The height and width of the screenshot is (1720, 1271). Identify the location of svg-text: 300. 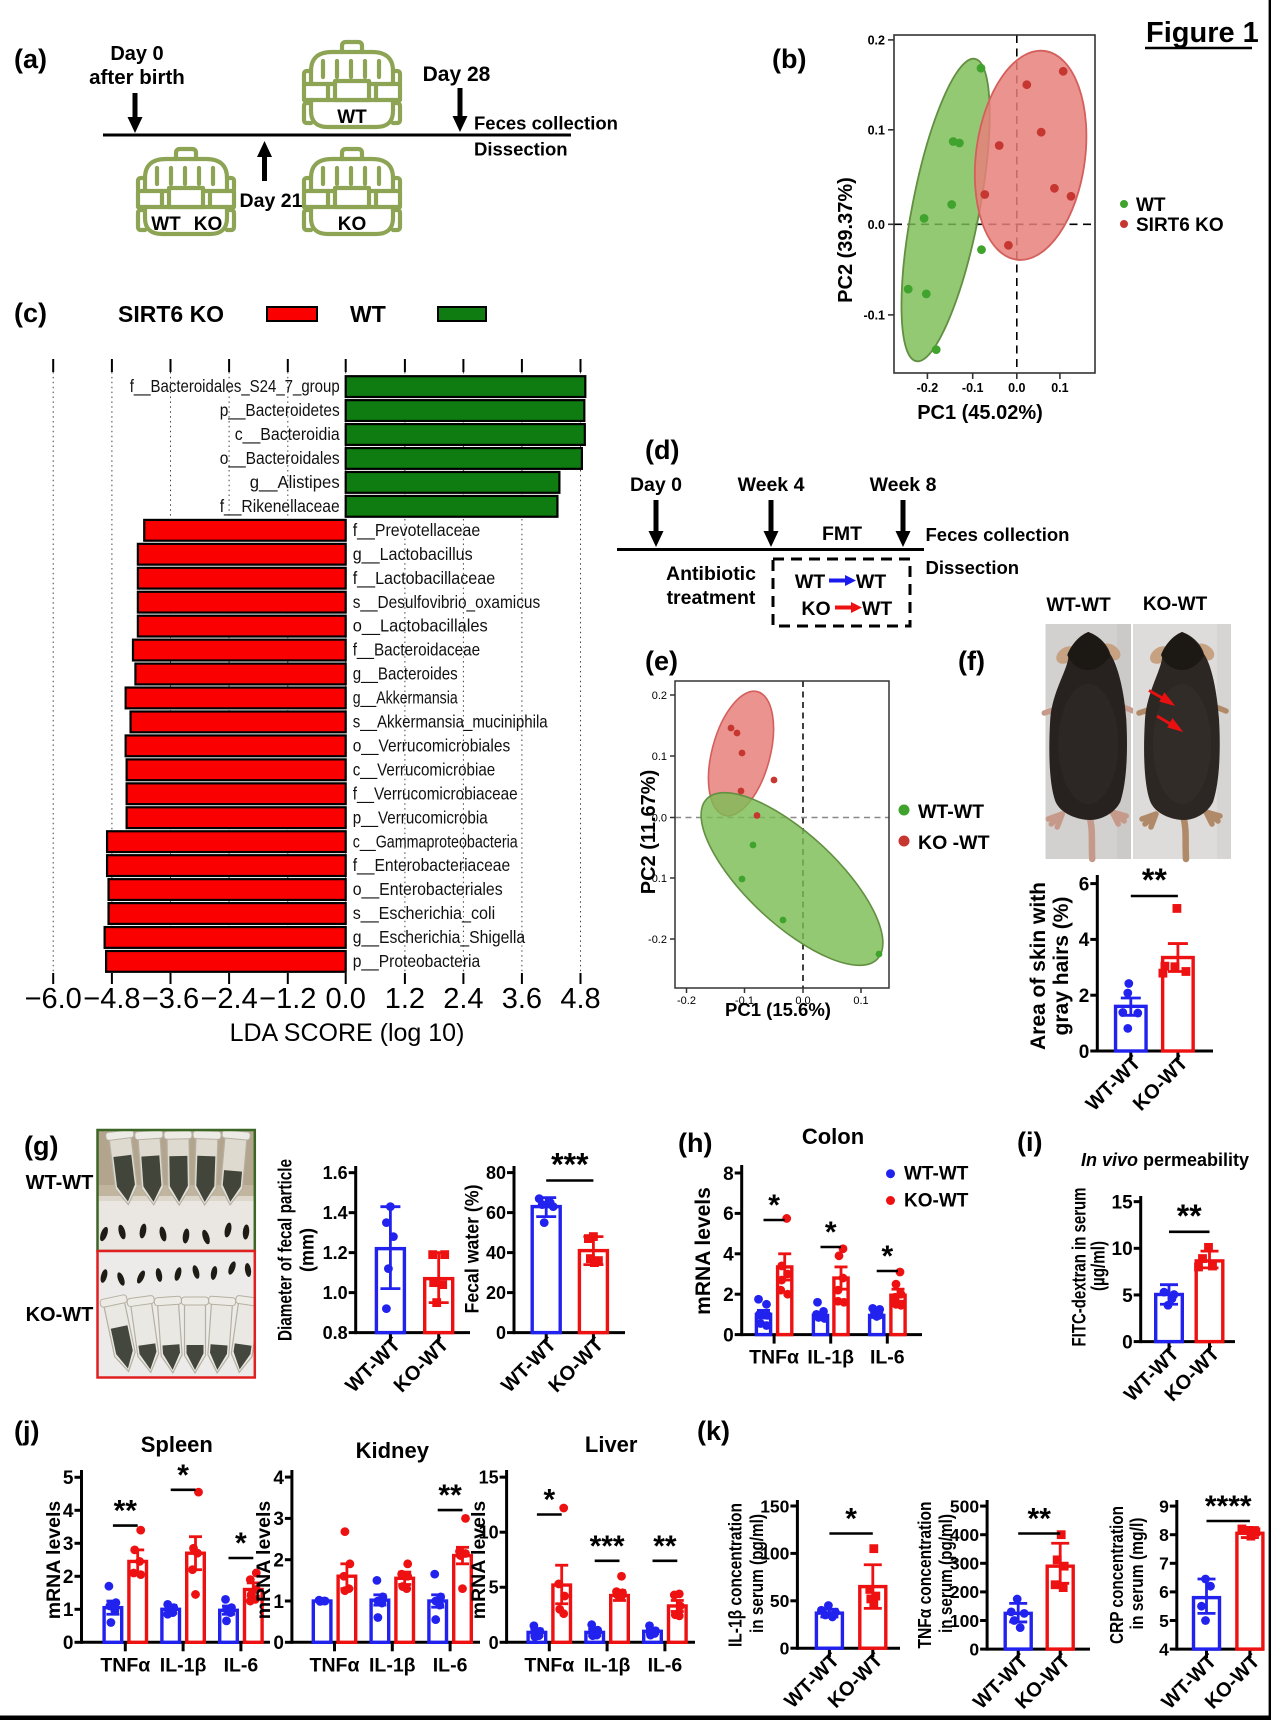
(964, 1564).